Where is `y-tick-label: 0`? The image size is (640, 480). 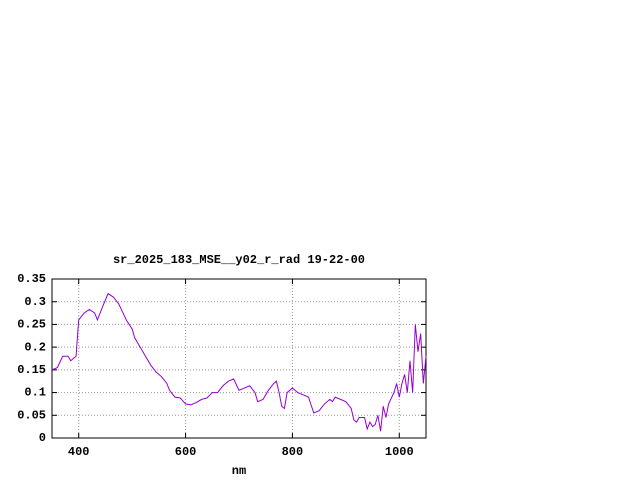
y-tick-label: 0 is located at coordinates (42, 438).